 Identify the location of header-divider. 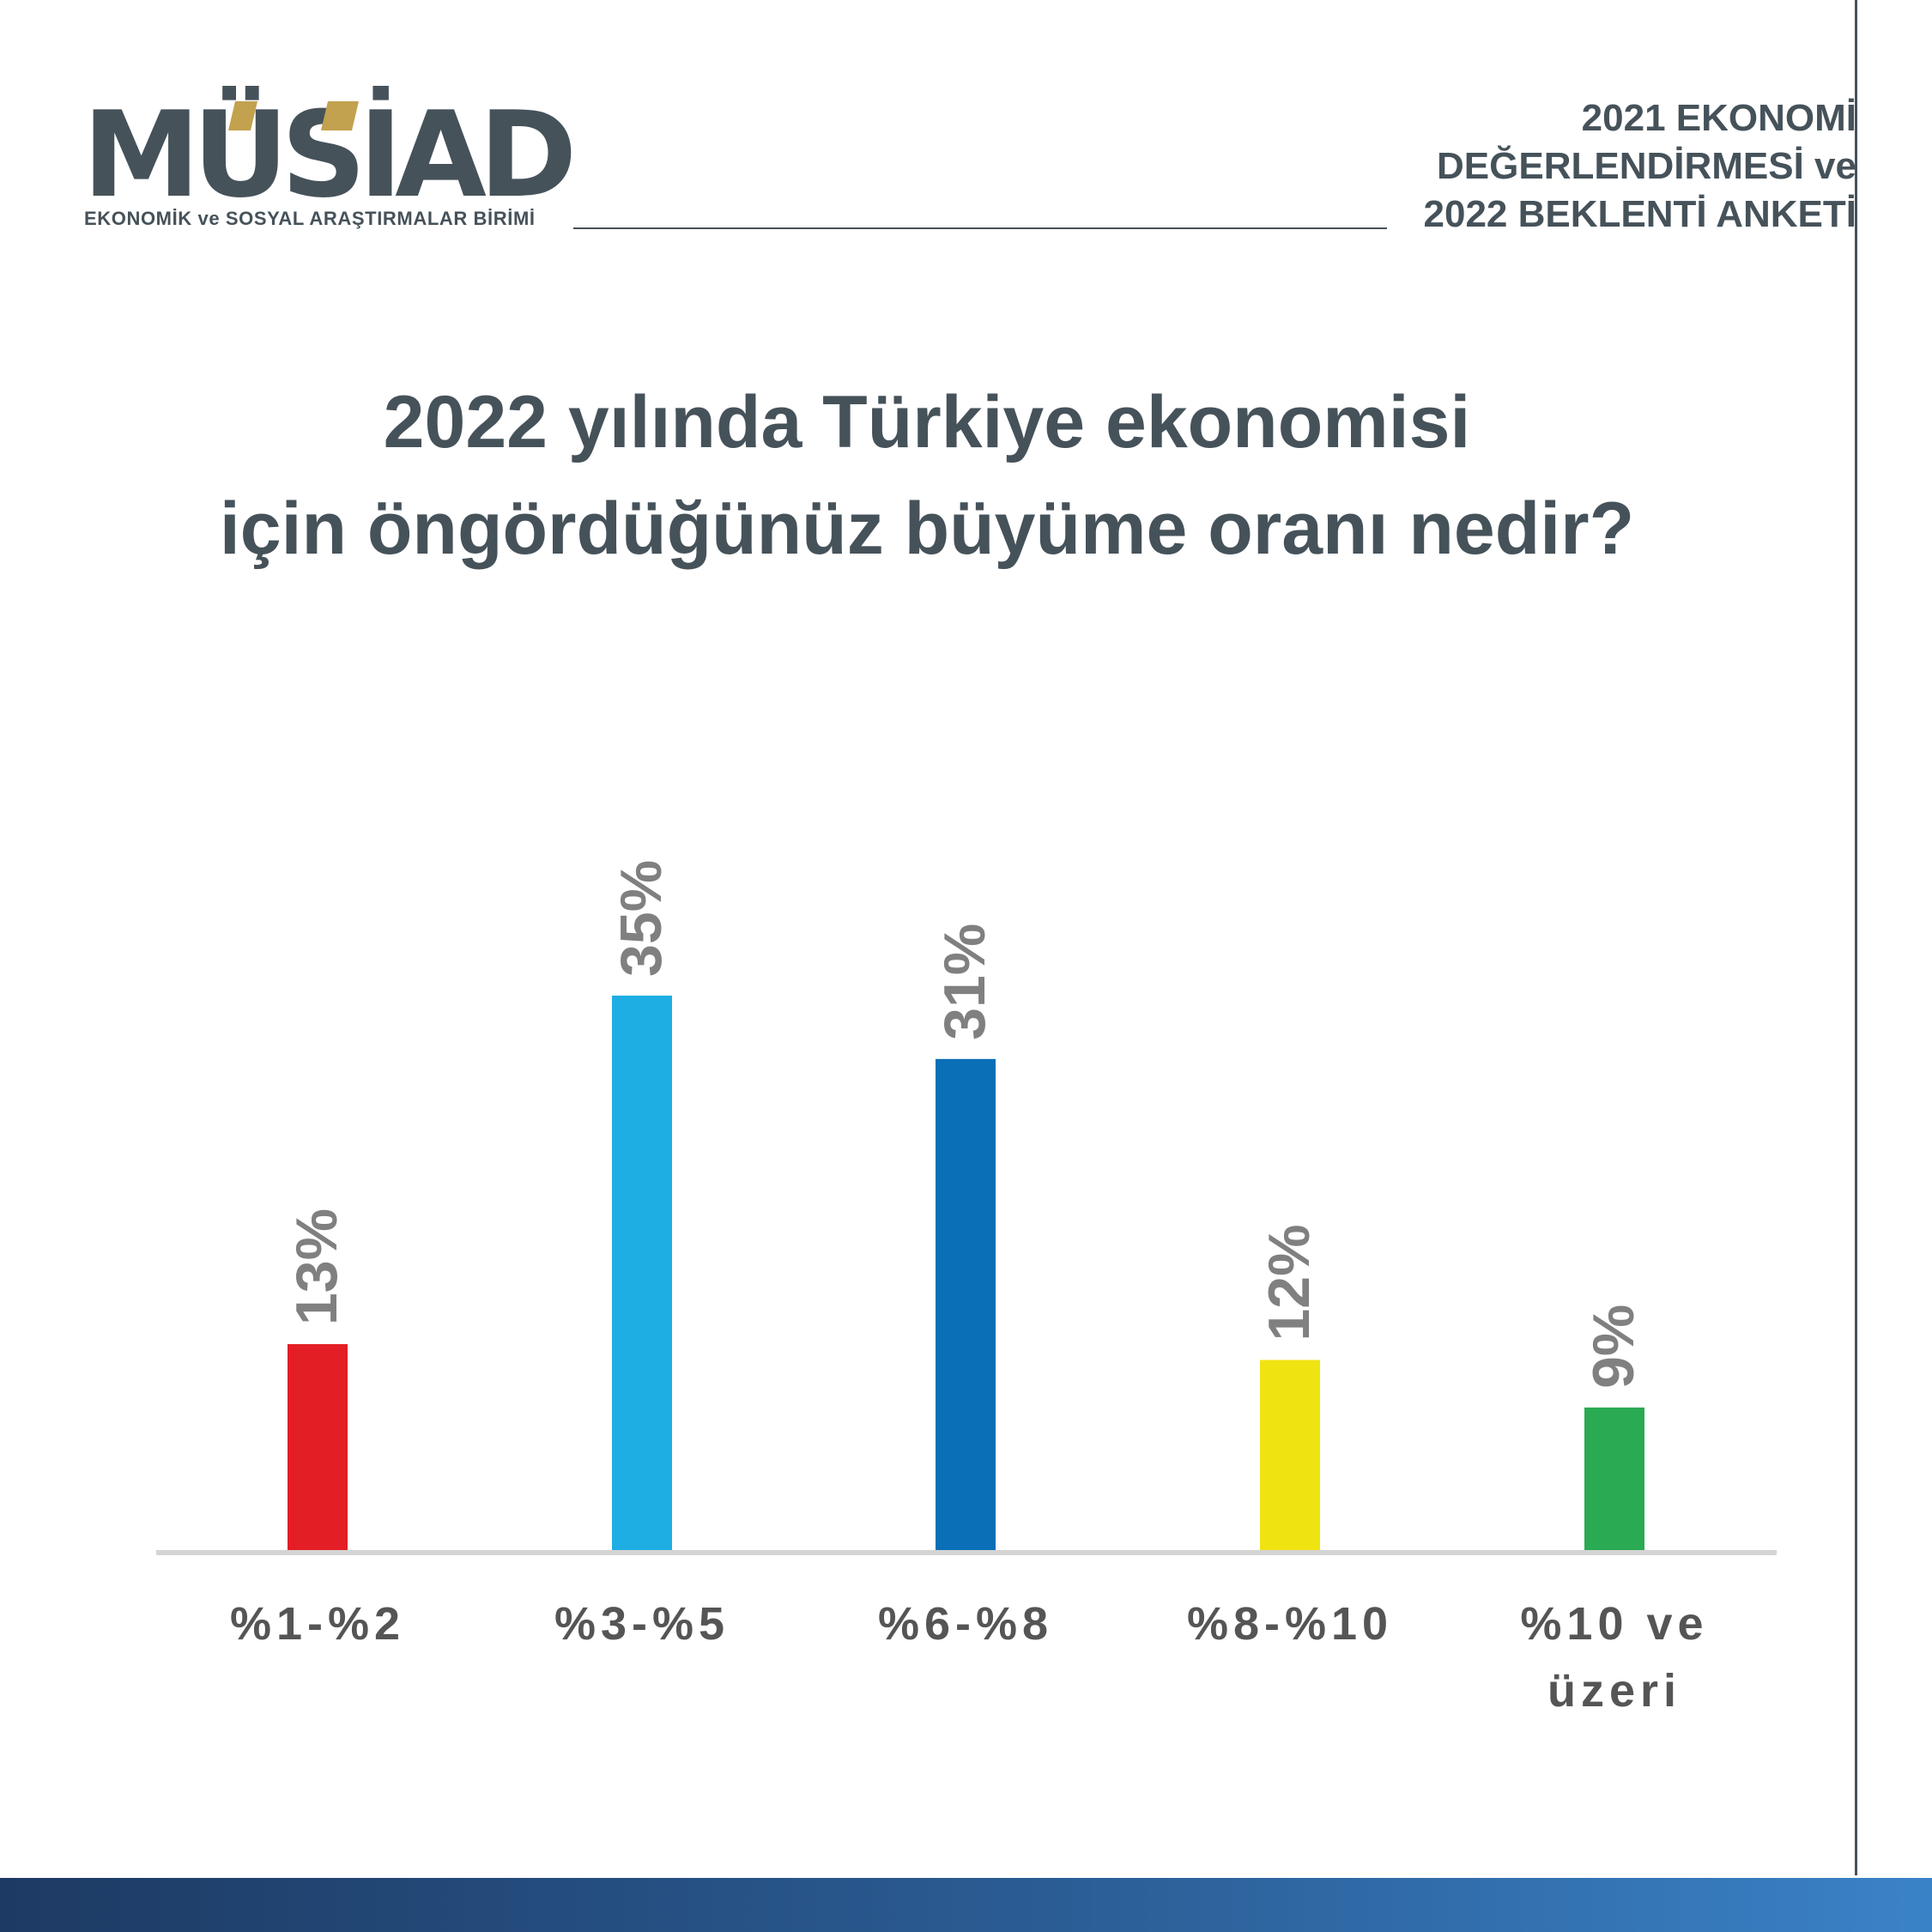
(980, 228).